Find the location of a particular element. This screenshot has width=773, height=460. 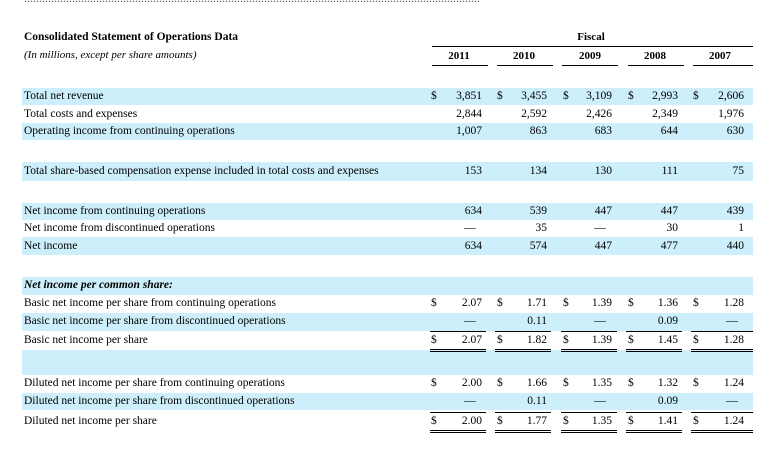

cell-value: 539 is located at coordinates (538, 211).